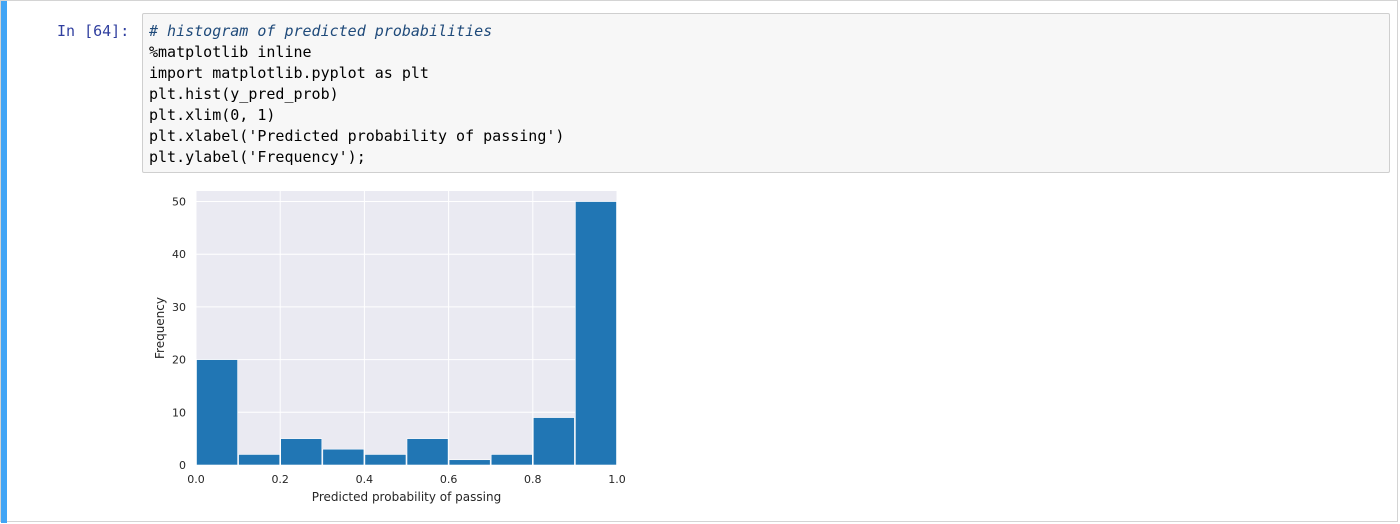 Image resolution: width=1400 pixels, height=524 pixels. I want to click on input-prompt: In [64]:, so click(93, 31).